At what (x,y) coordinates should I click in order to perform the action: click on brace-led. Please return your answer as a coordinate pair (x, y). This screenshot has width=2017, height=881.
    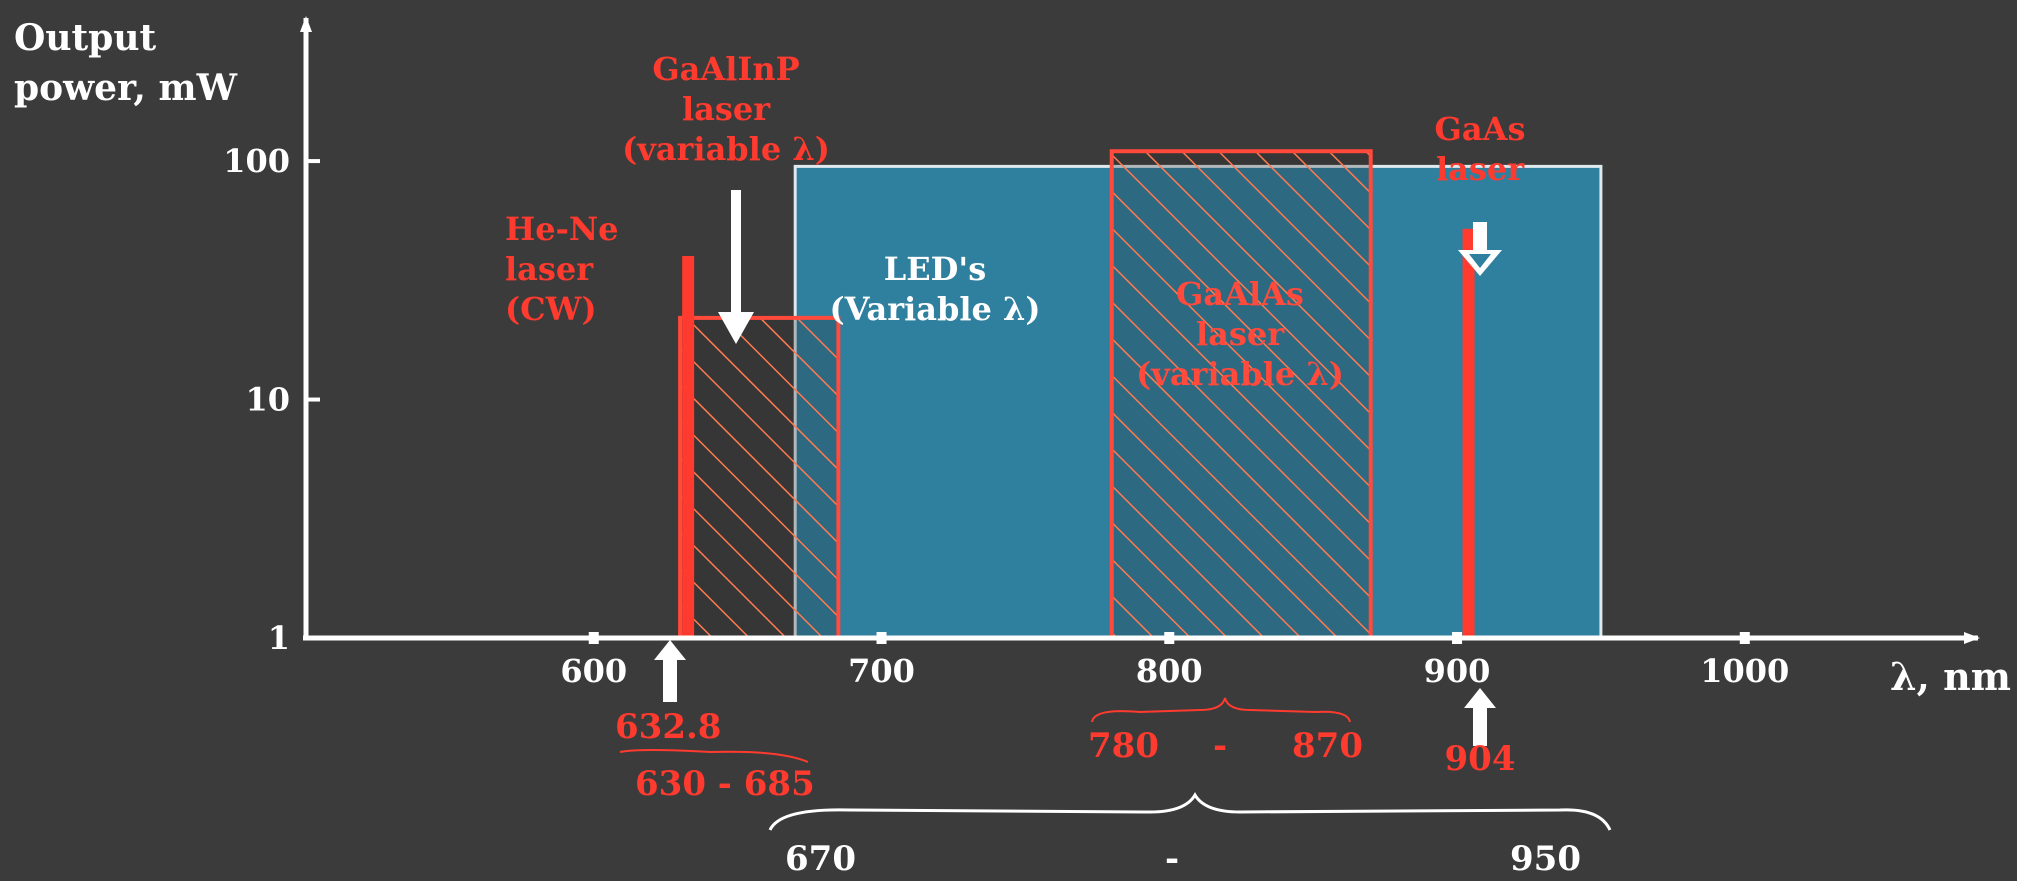
    Looking at the image, I should click on (1190, 811).